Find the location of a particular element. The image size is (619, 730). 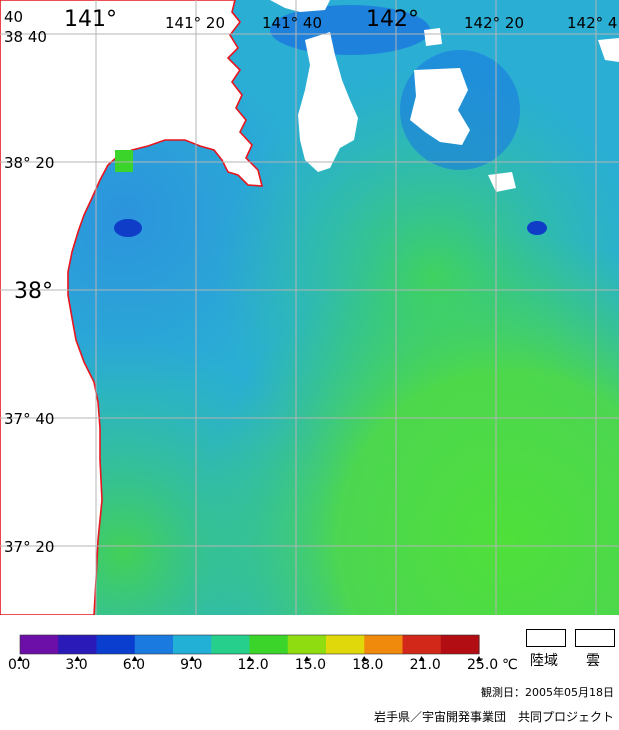

land-swatch is located at coordinates (546, 638).